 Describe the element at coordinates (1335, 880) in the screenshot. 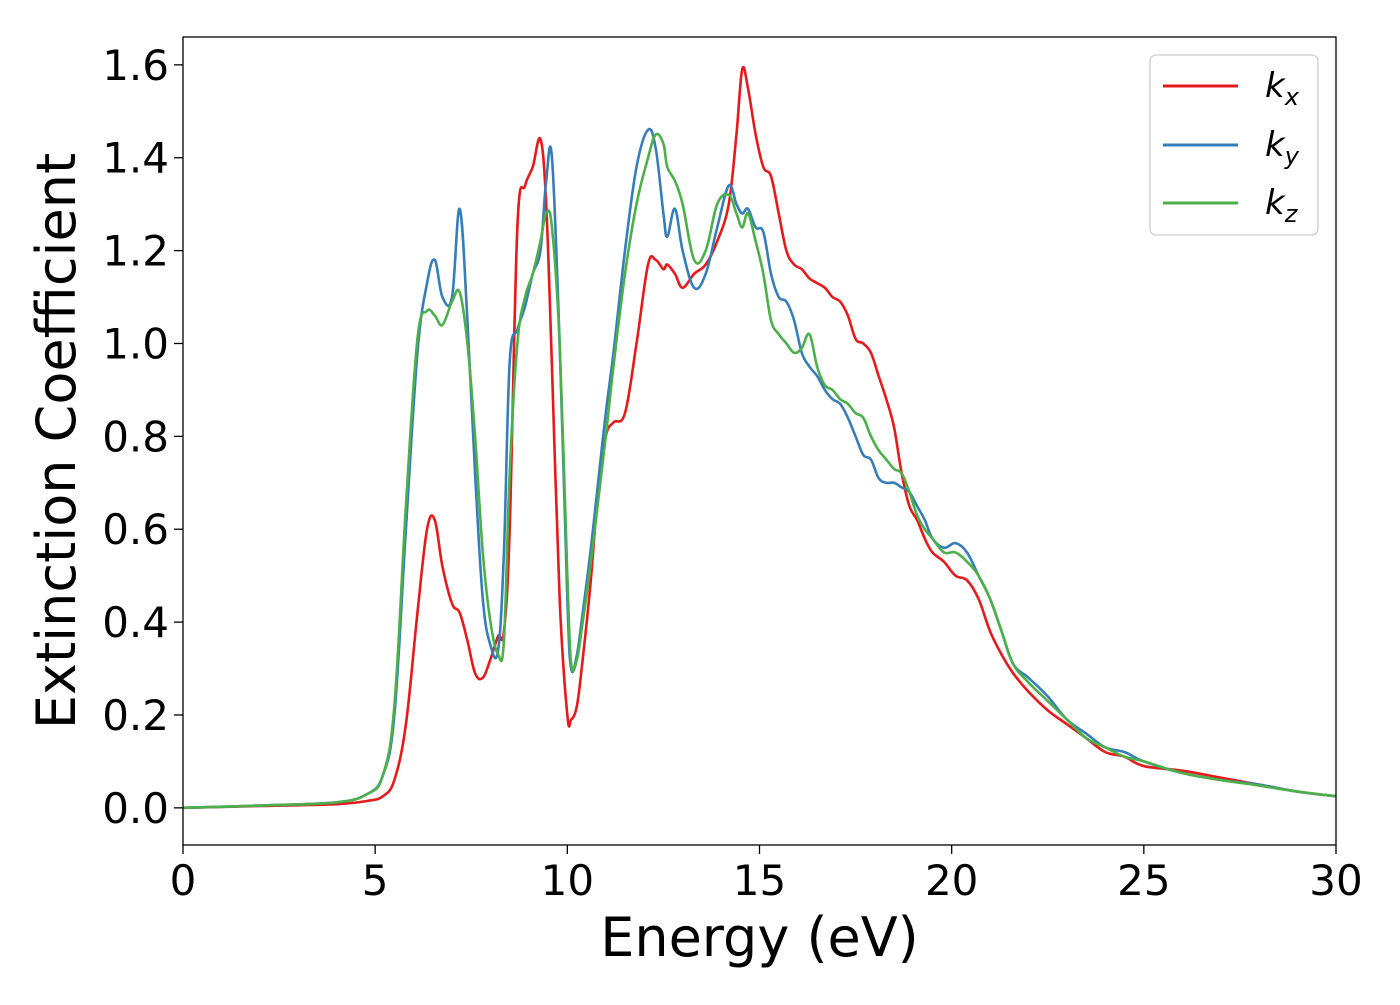

I see `x-tick-label: 30` at that location.